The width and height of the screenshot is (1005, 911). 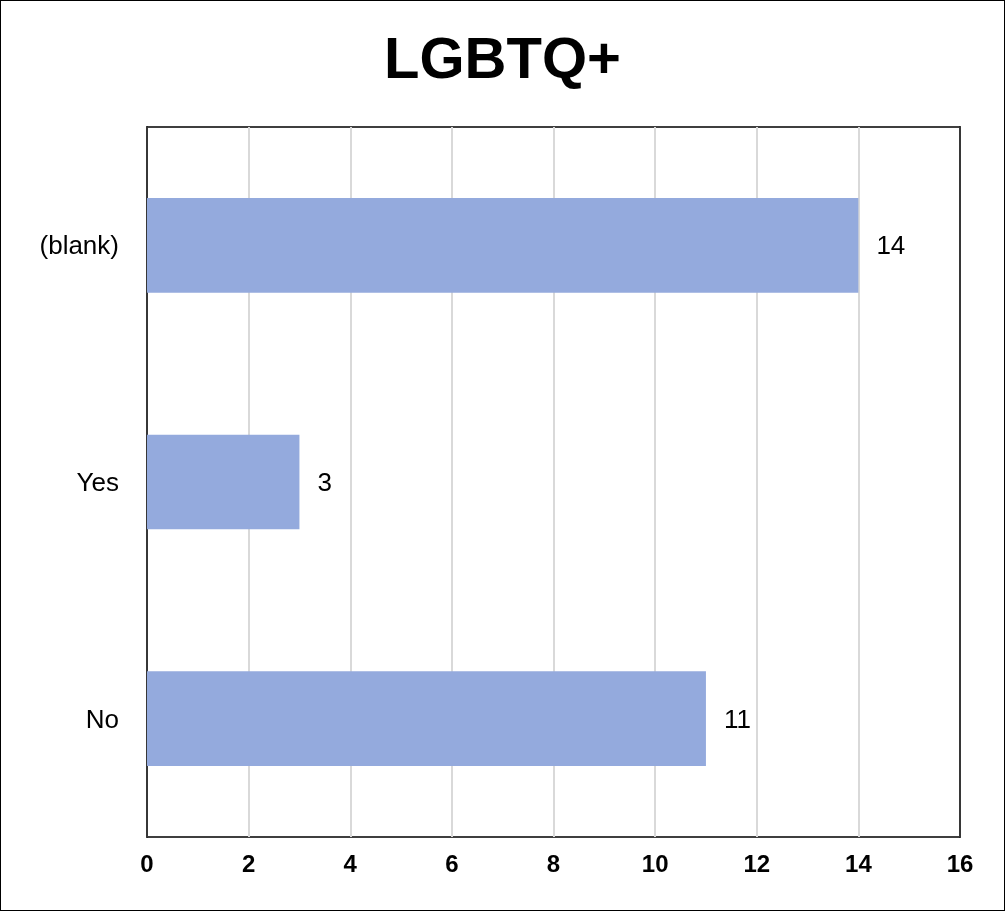 What do you see at coordinates (859, 863) in the screenshot?
I see `x-tick-label: 14` at bounding box center [859, 863].